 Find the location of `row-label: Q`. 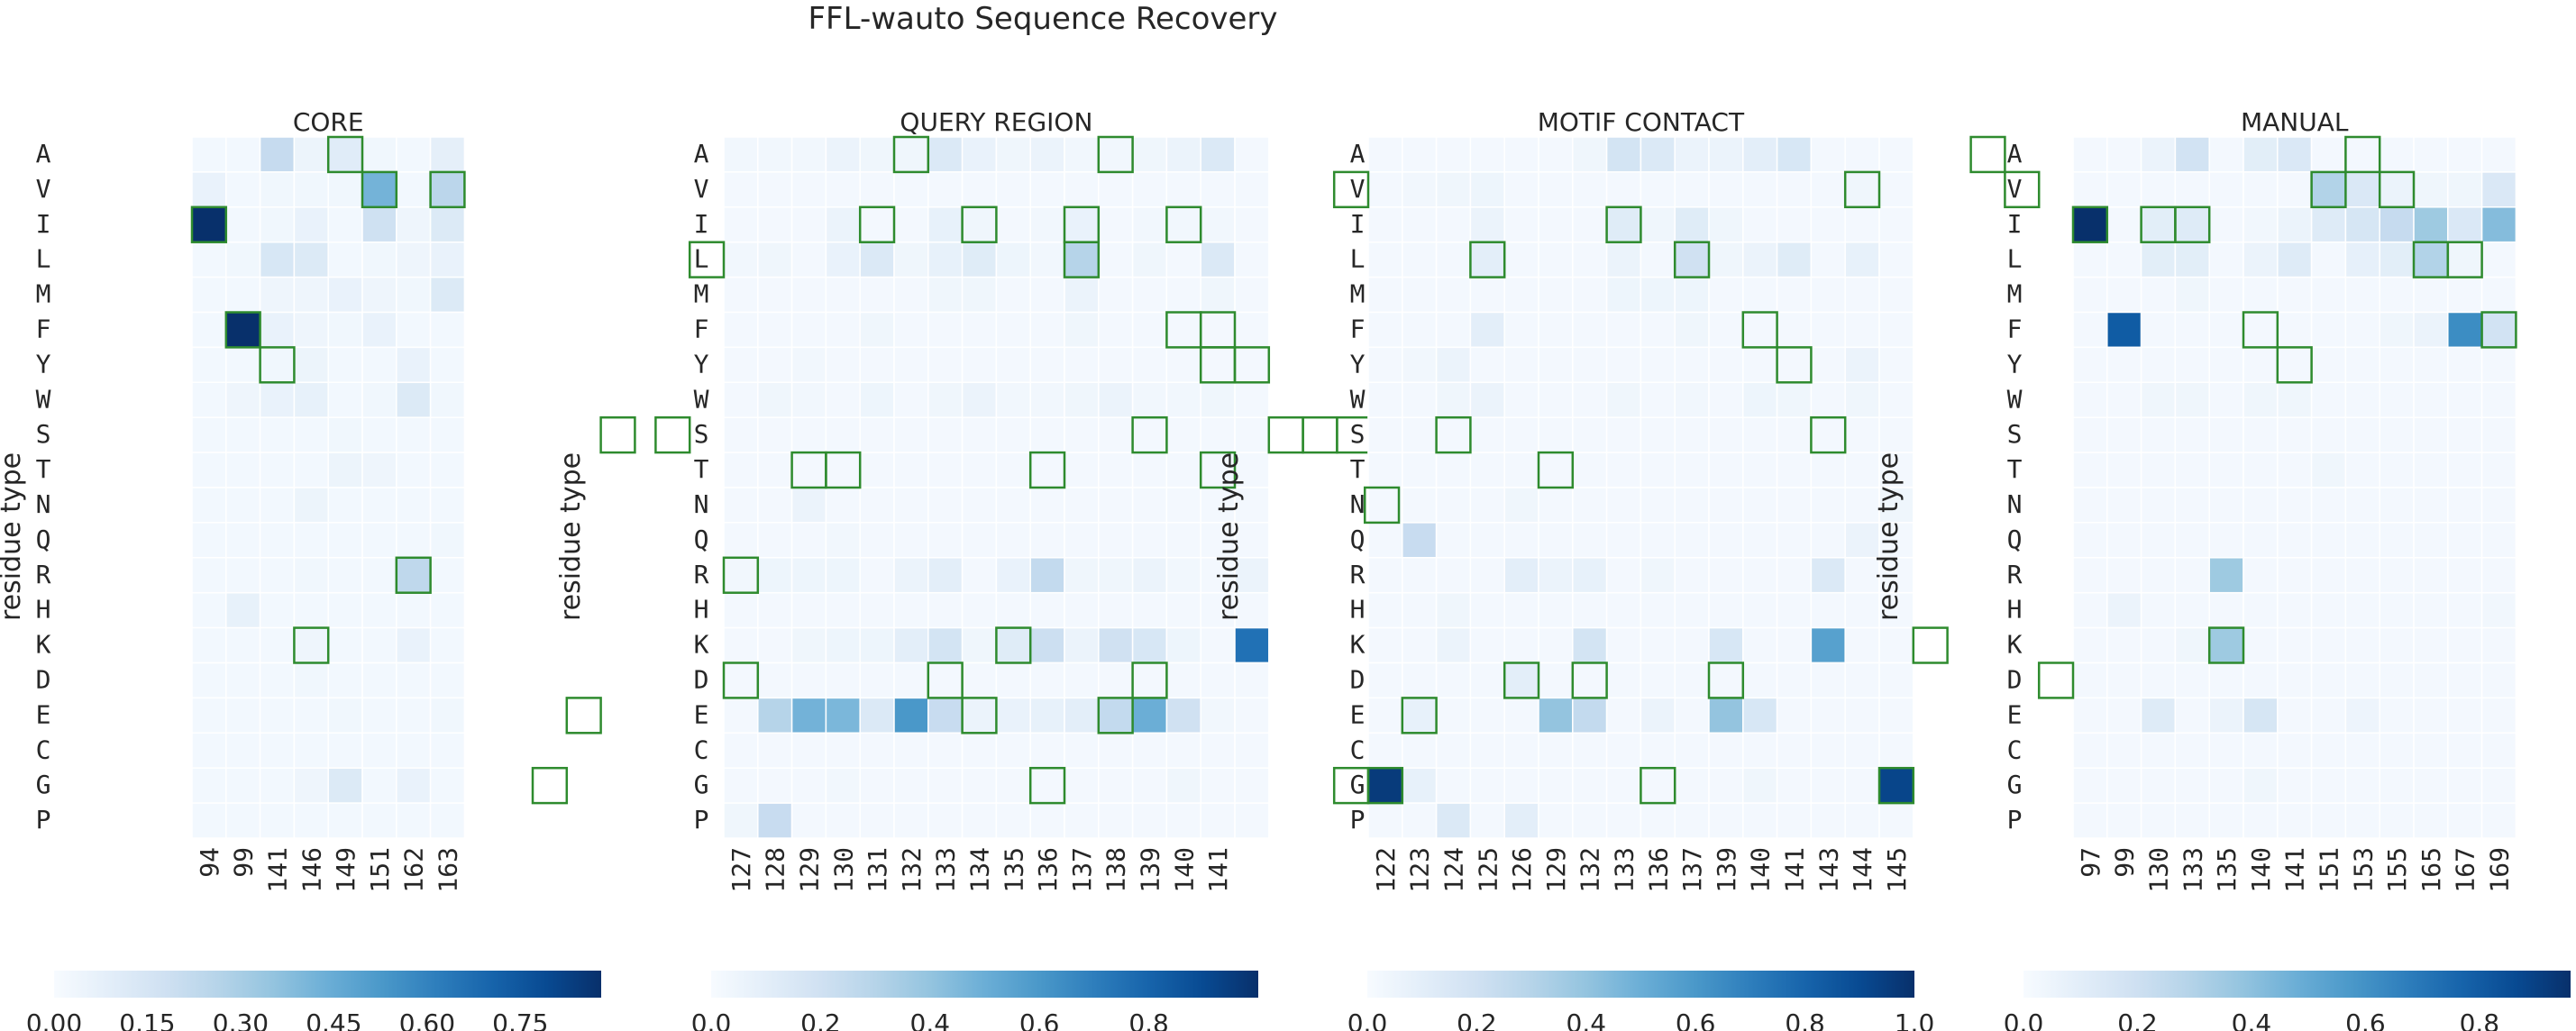

row-label: Q is located at coordinates (701, 539).